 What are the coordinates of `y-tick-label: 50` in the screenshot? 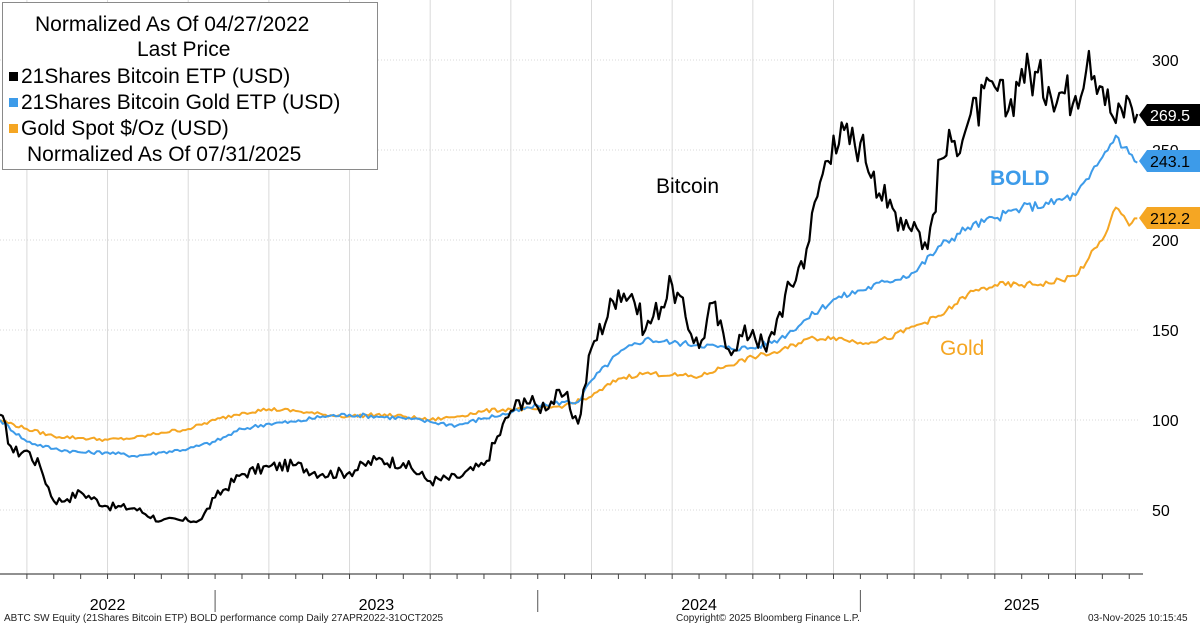 It's located at (1161, 511).